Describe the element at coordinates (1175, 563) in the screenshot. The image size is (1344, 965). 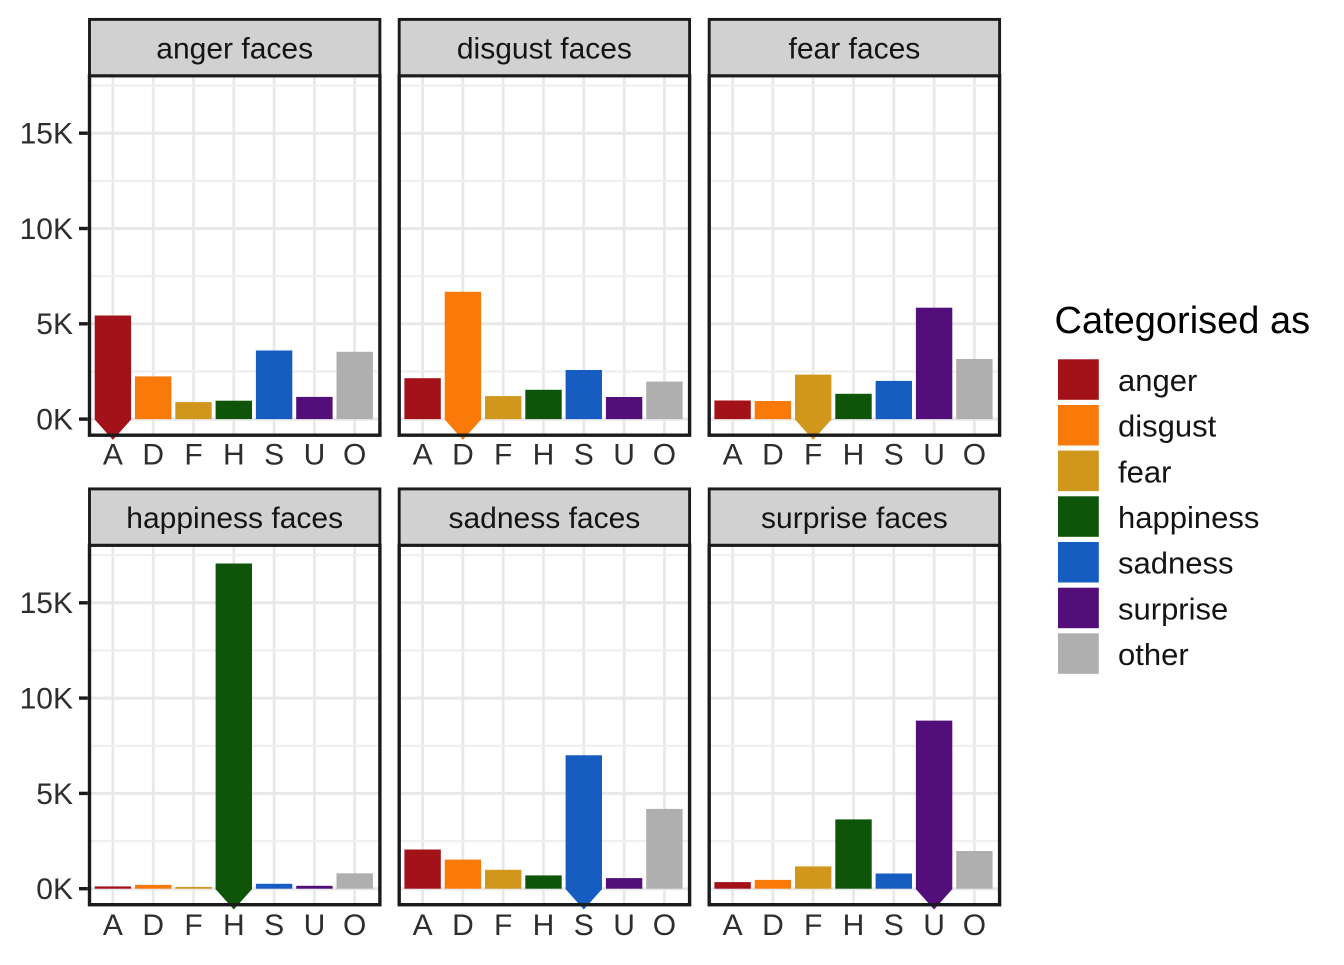
I see `svg-text: sadness` at that location.